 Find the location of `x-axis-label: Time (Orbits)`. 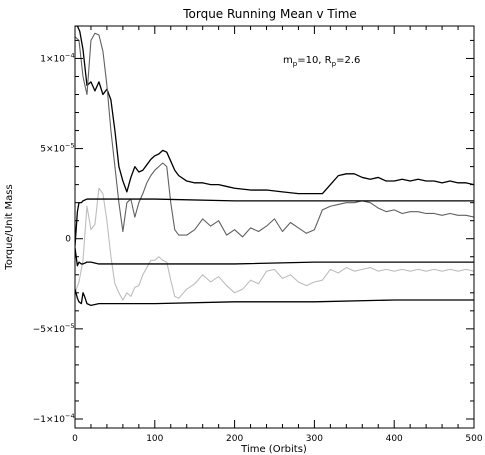

x-axis-label: Time (Orbits) is located at coordinates (273, 449).